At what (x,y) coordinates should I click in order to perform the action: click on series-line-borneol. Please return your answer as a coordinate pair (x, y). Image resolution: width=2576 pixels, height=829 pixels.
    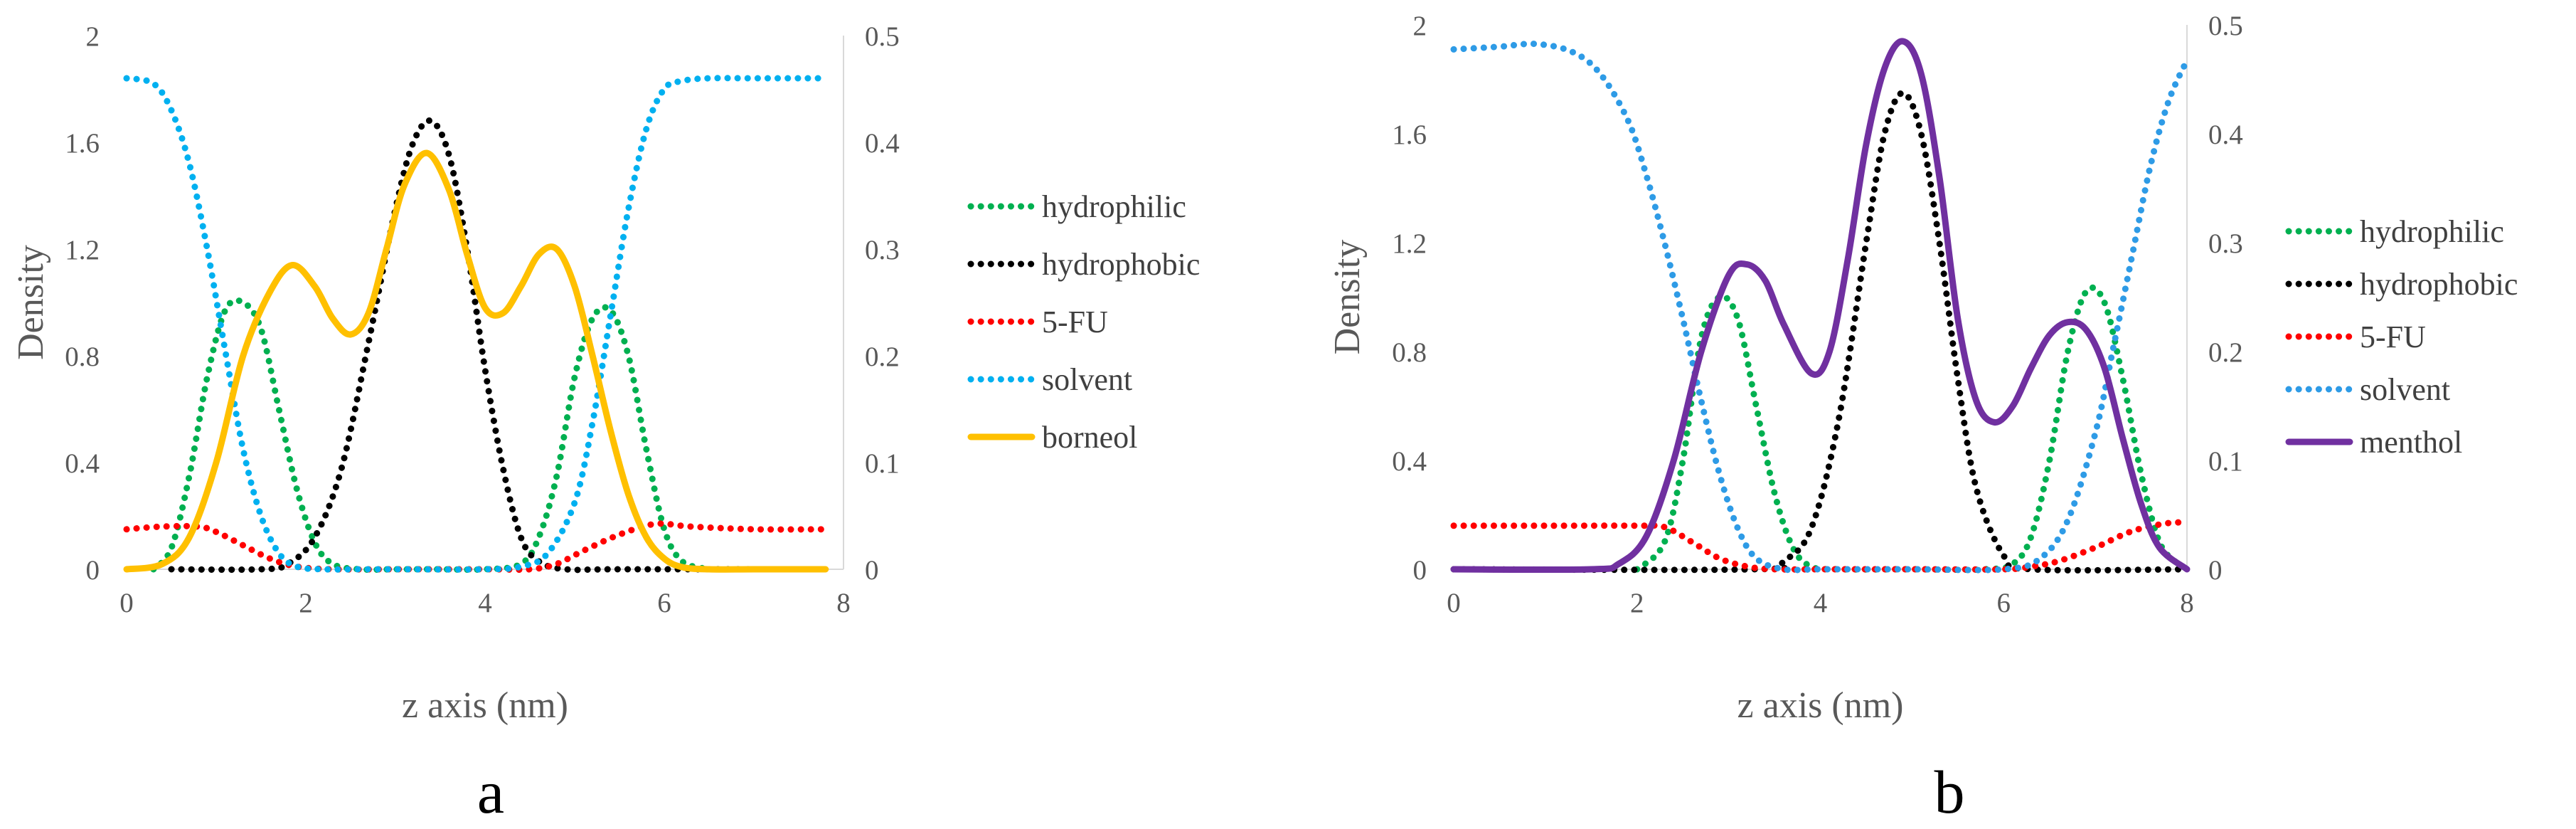
    Looking at the image, I should click on (476, 361).